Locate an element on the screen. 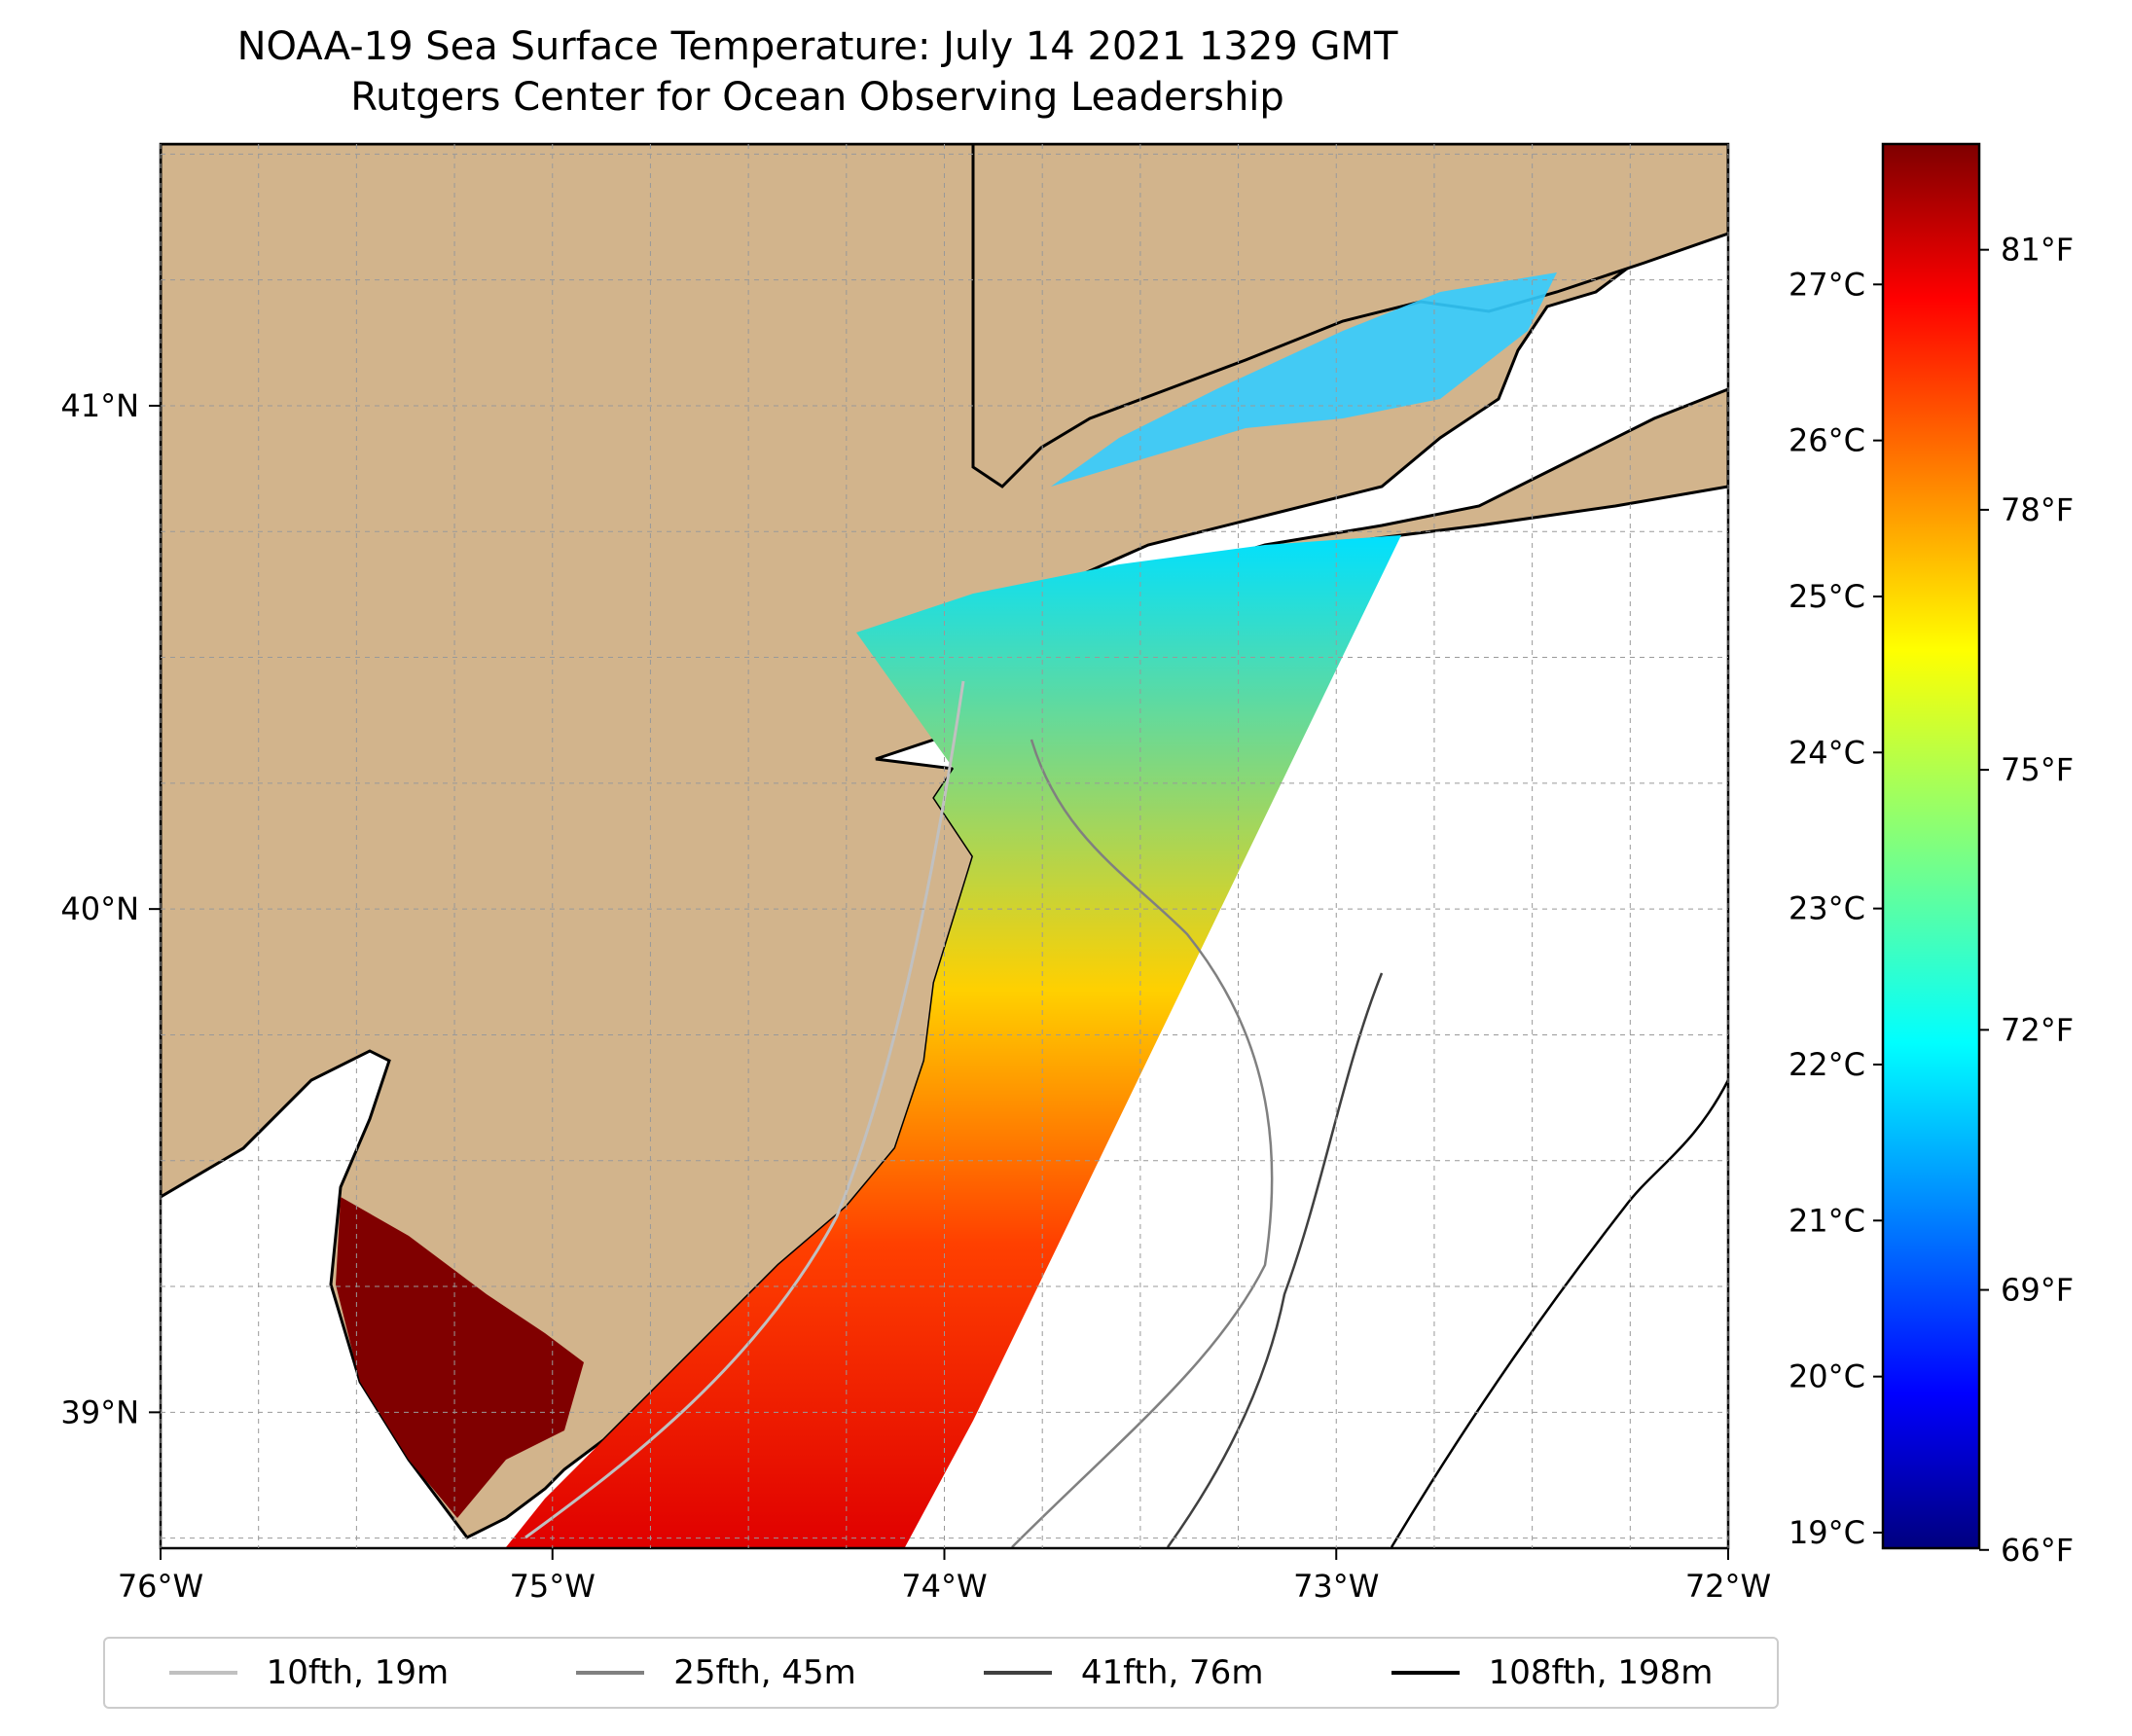  legend-label: 108fth, 198m is located at coordinates (1601, 1673).